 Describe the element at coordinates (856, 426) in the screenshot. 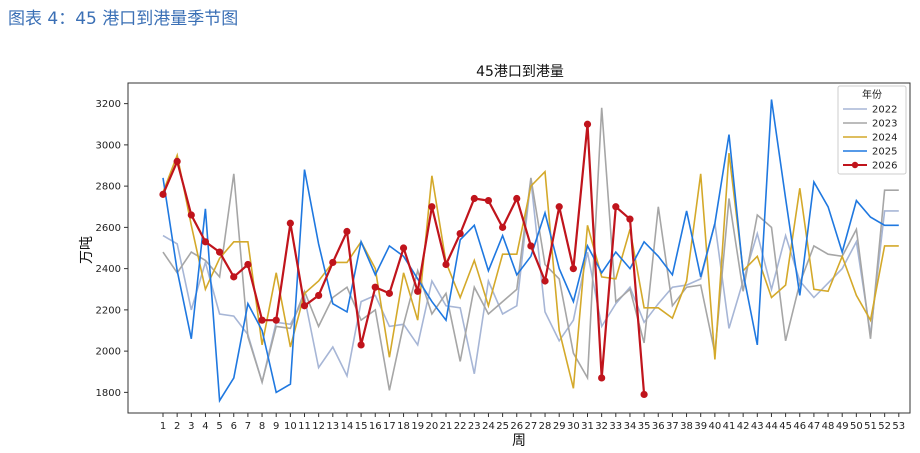

I see `x-tick-label: 50` at that location.